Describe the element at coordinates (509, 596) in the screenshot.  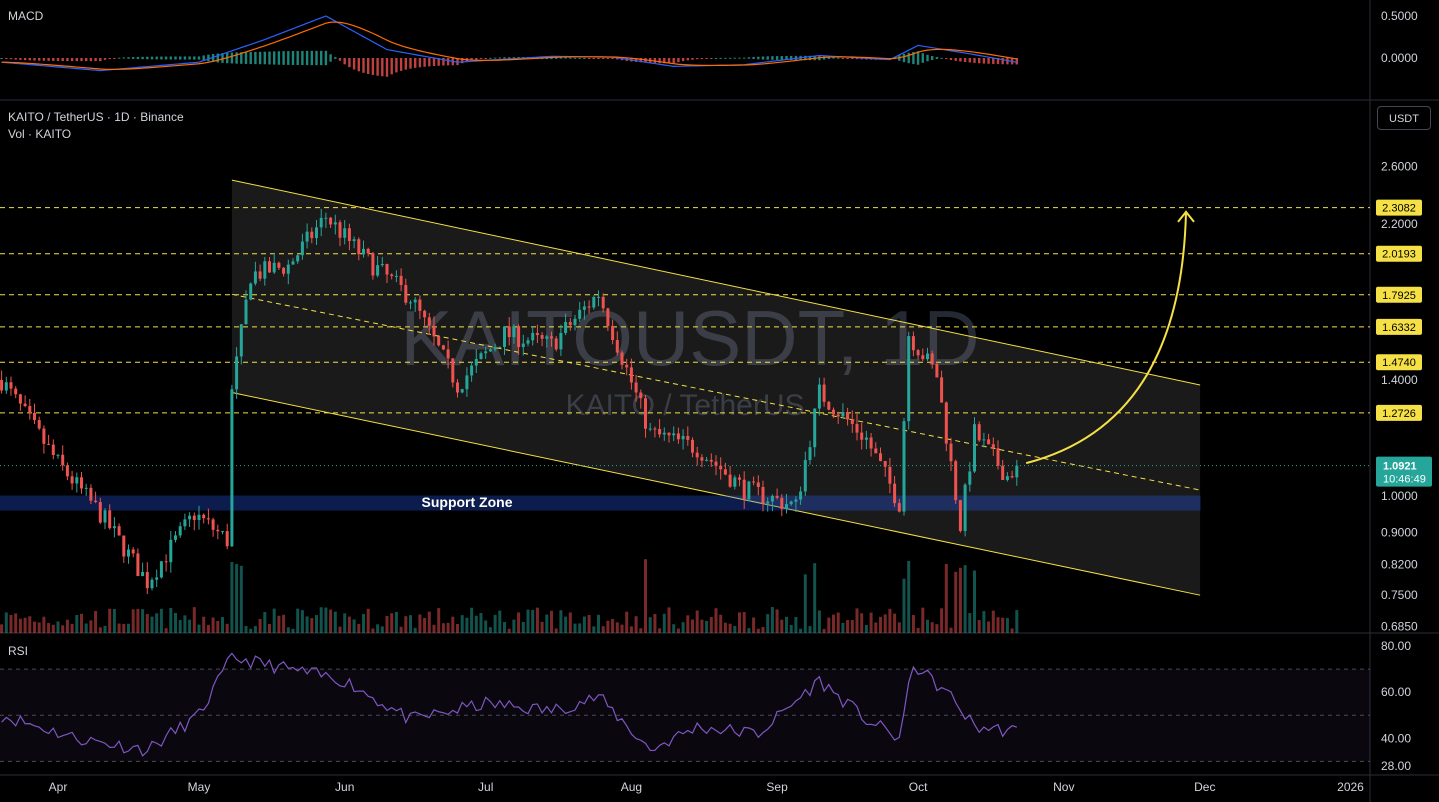
I see `volume-bars` at that location.